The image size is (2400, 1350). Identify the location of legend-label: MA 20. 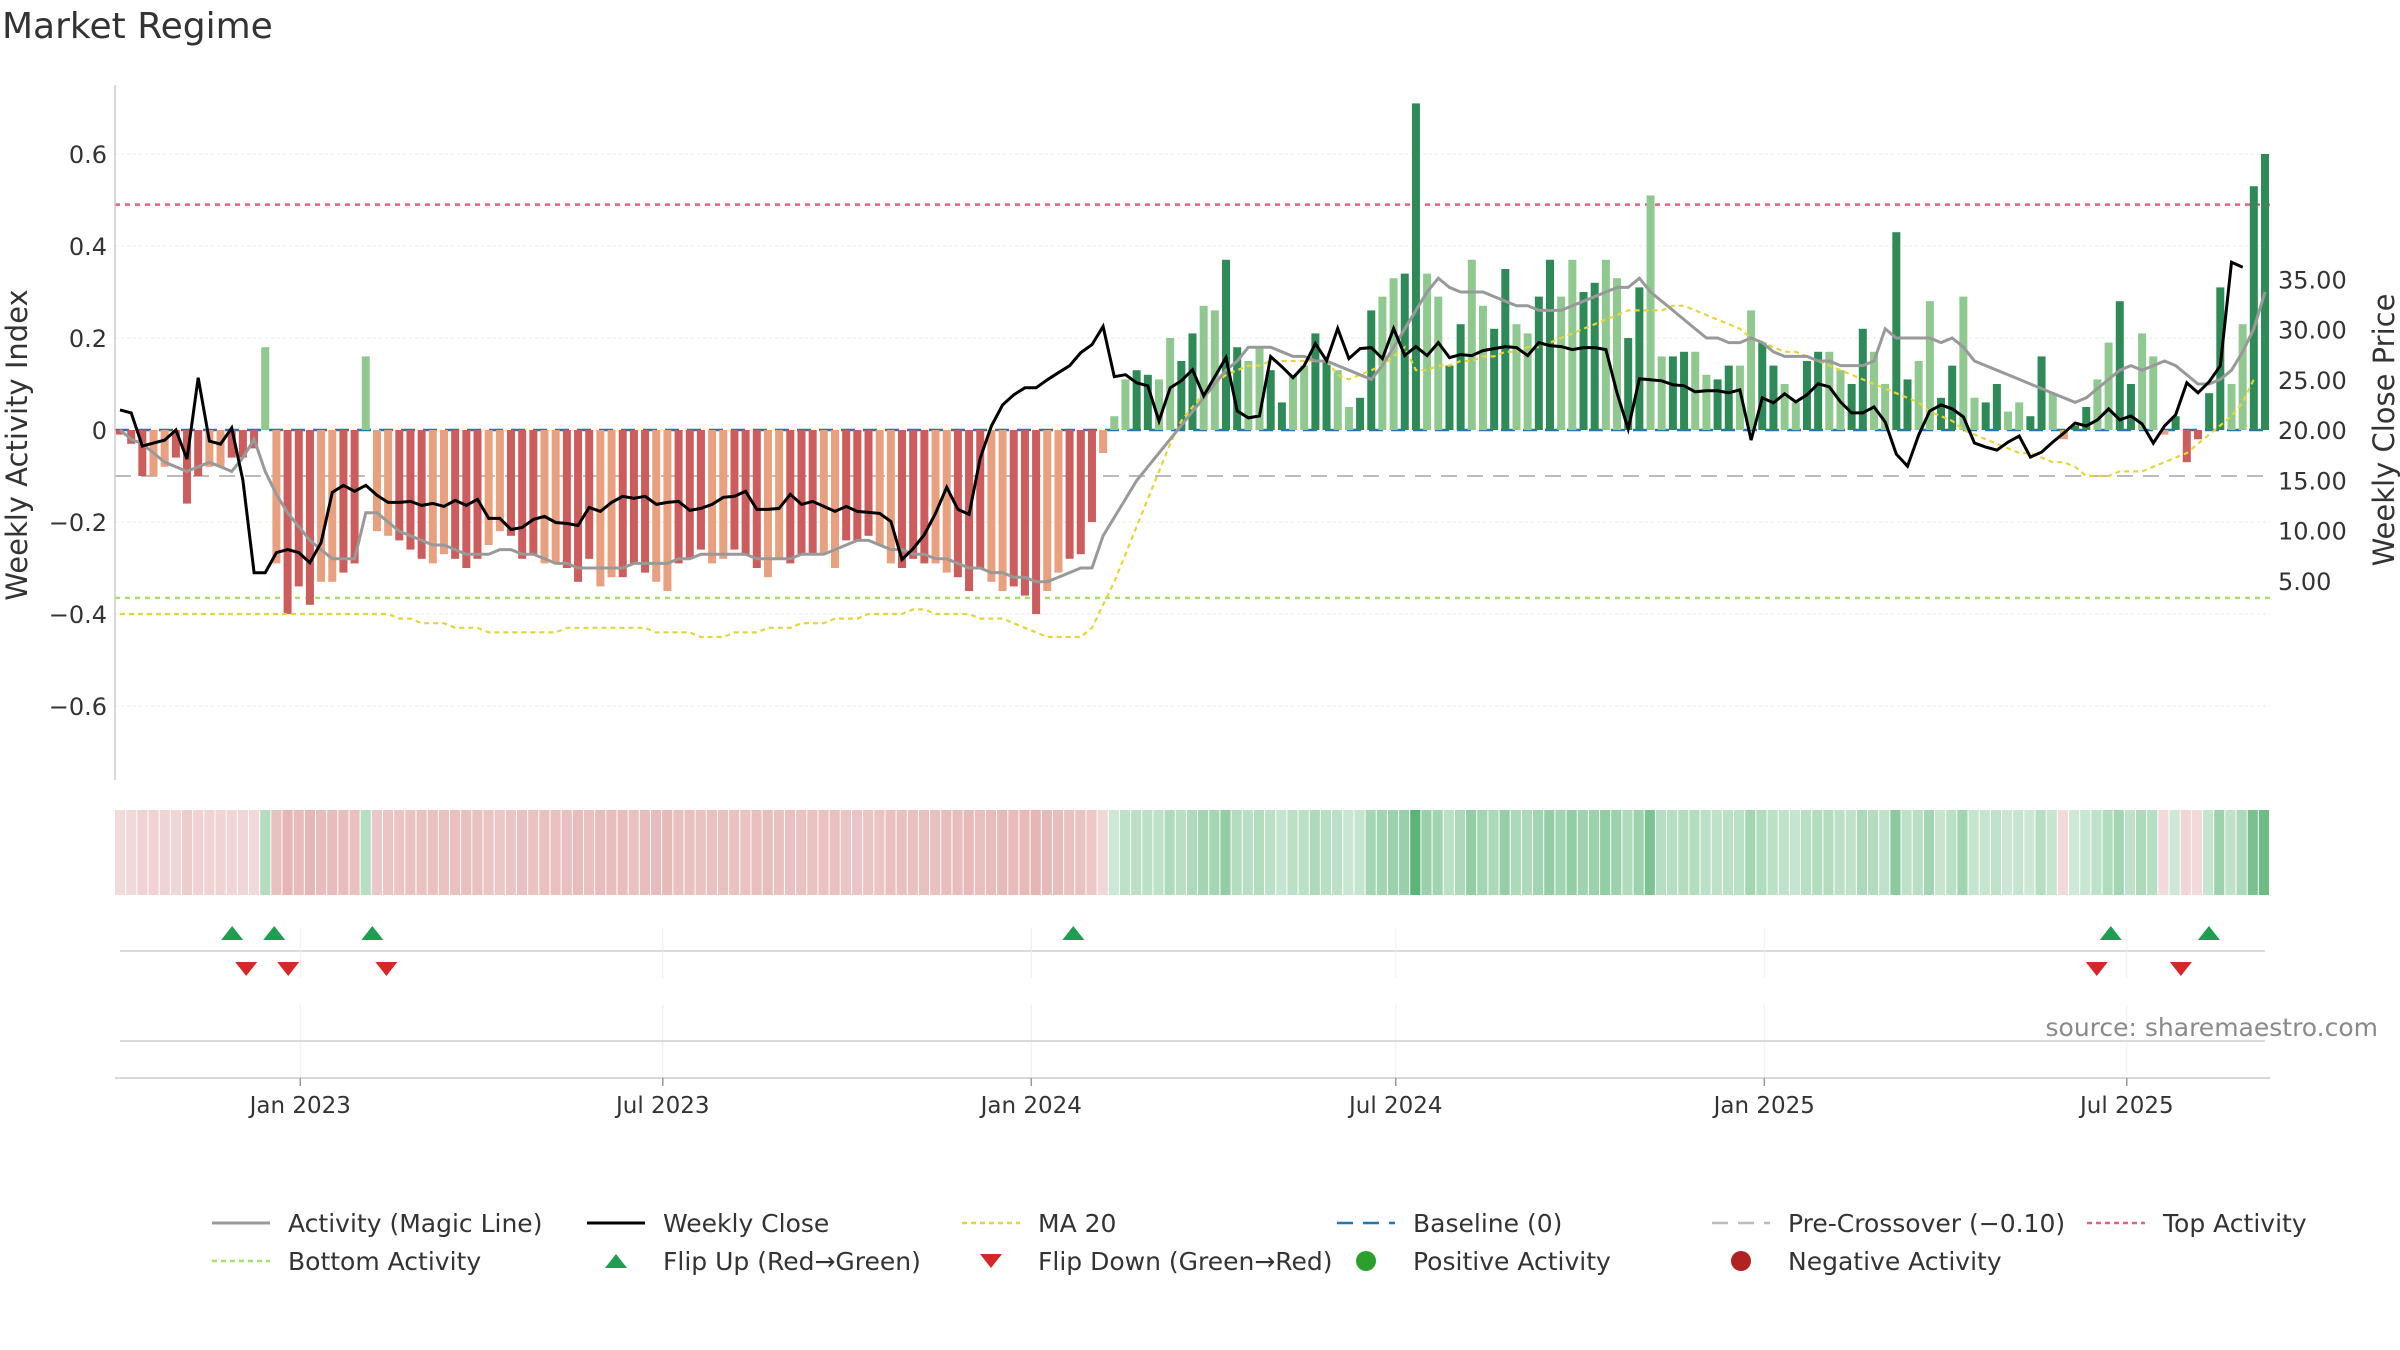
(1077, 1223).